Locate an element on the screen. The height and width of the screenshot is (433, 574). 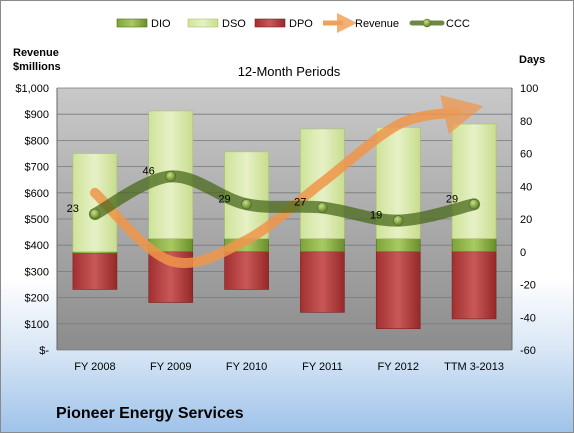
category-label: FY 2011 is located at coordinates (322, 367).